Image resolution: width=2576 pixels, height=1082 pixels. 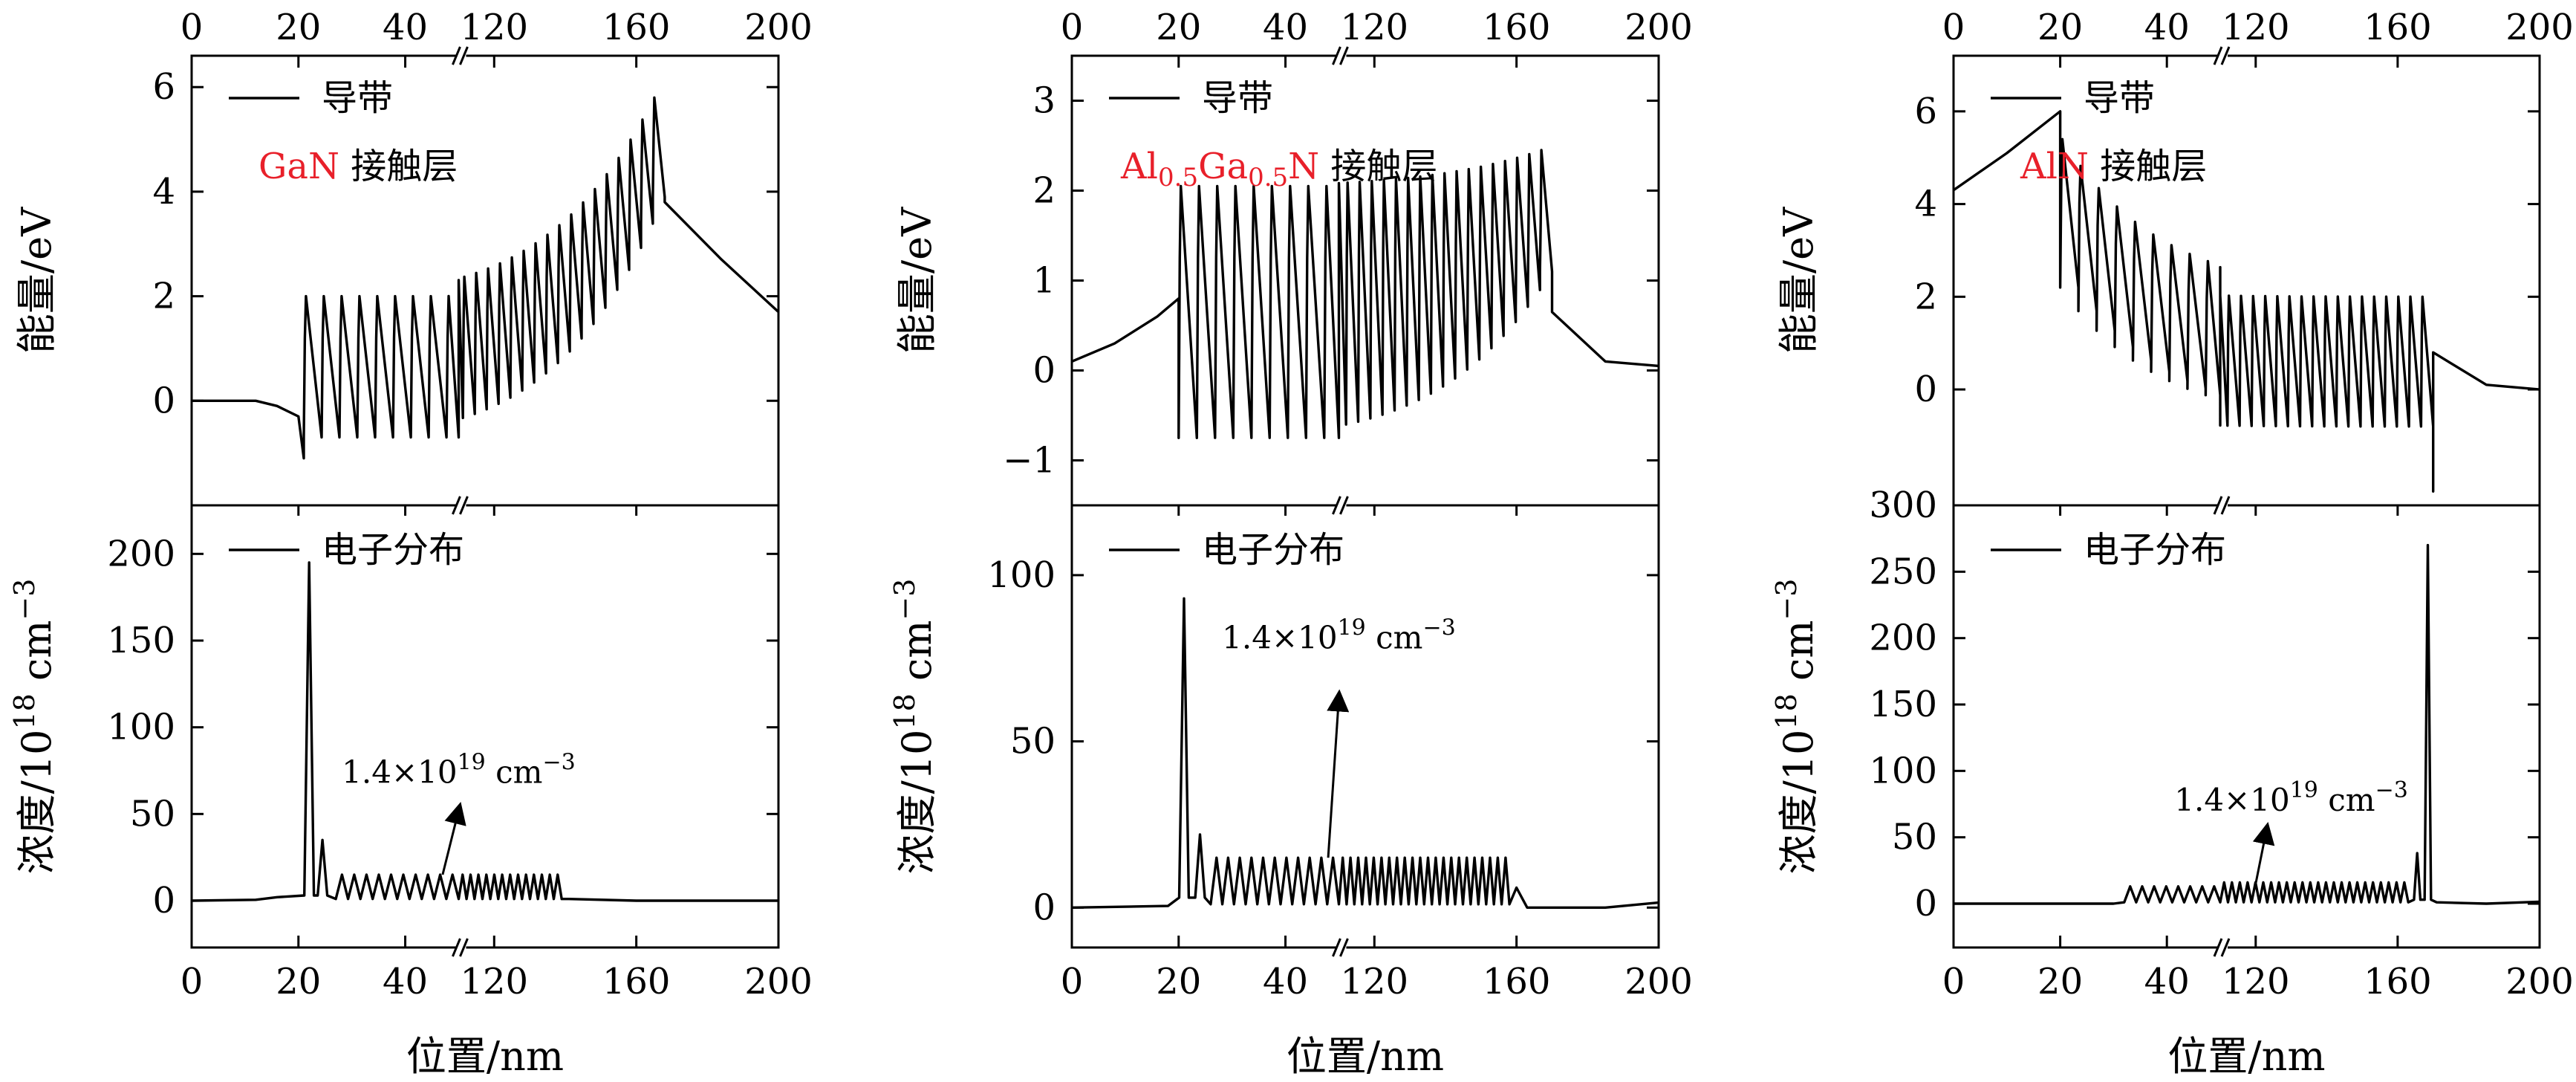 What do you see at coordinates (1044, 101) in the screenshot?
I see `y-tick-label: 3` at bounding box center [1044, 101].